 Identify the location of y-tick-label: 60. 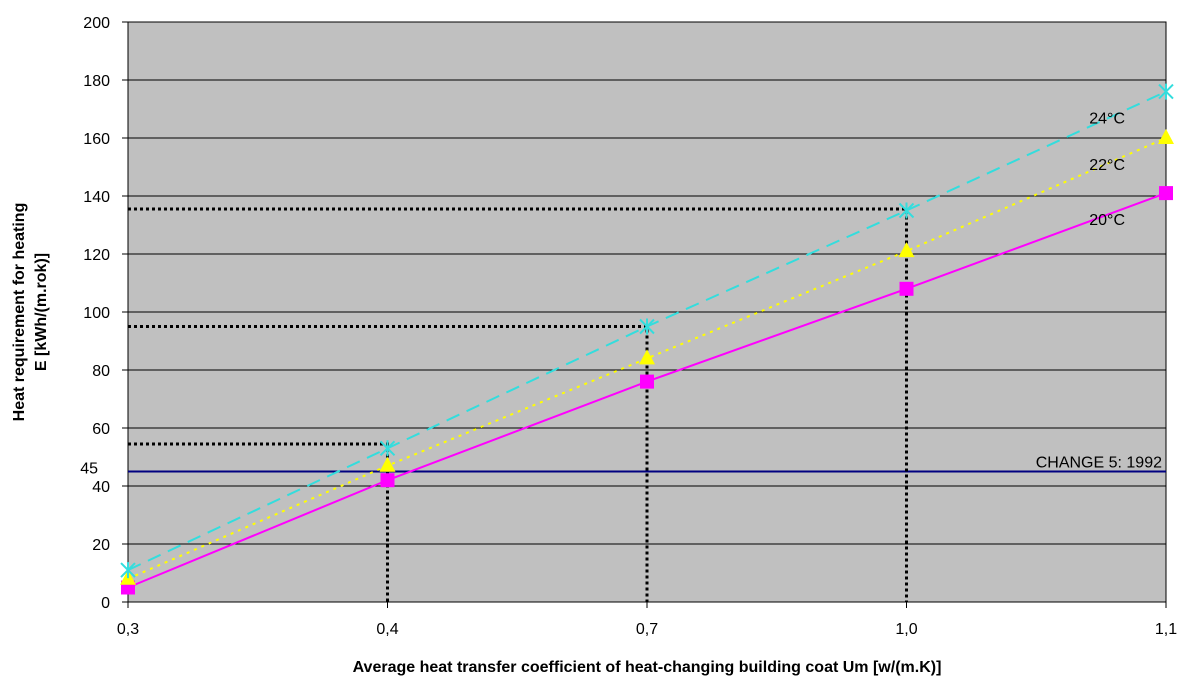
(101, 429).